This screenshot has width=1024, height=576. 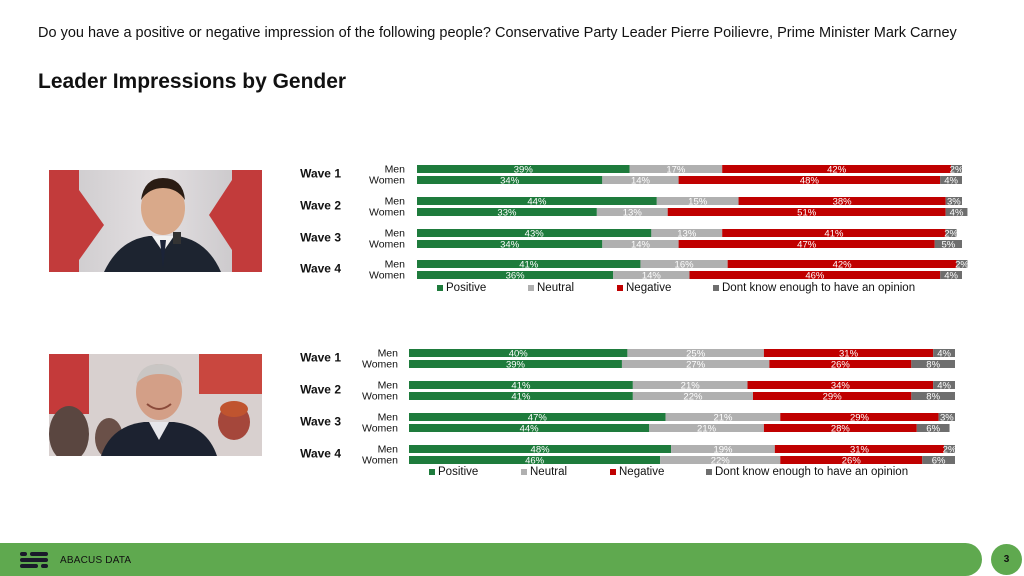 What do you see at coordinates (96, 560) in the screenshot?
I see `footer-brand: ABACUS DATA` at bounding box center [96, 560].